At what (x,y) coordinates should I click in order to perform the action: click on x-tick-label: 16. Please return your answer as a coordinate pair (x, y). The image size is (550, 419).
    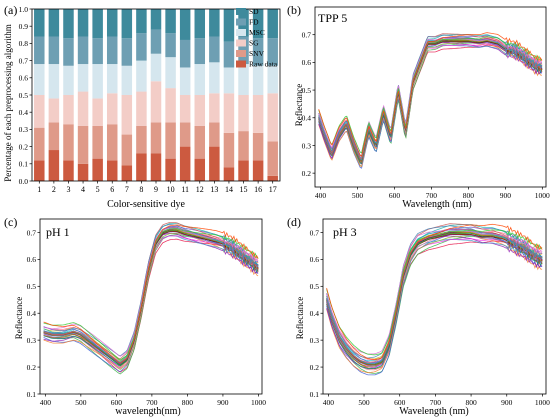
    Looking at the image, I should click on (258, 189).